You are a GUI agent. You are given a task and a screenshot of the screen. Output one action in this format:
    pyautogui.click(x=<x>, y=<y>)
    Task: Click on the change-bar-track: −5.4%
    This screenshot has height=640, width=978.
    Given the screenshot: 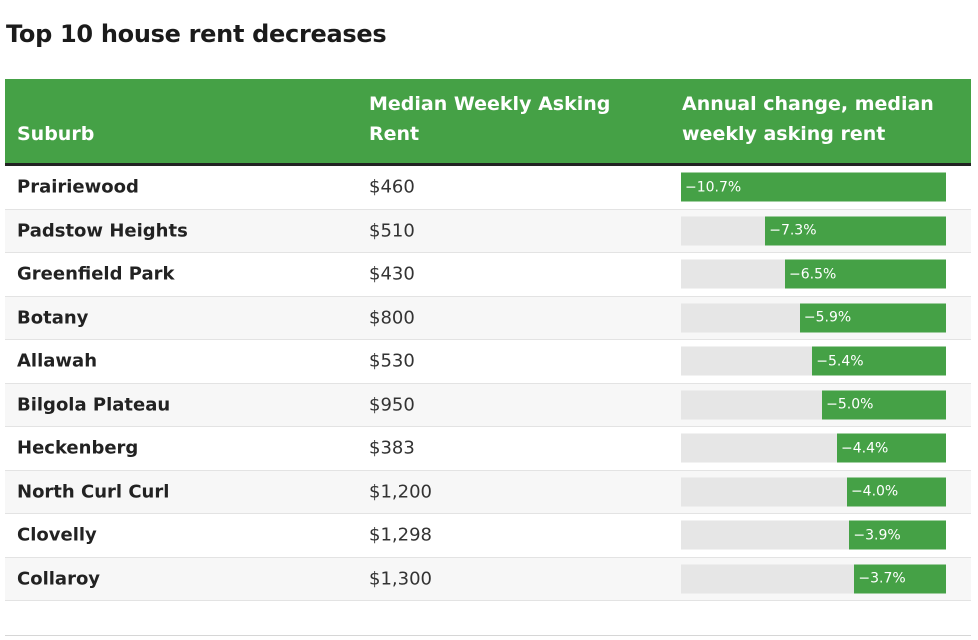 What is the action you would take?
    pyautogui.click(x=813, y=361)
    